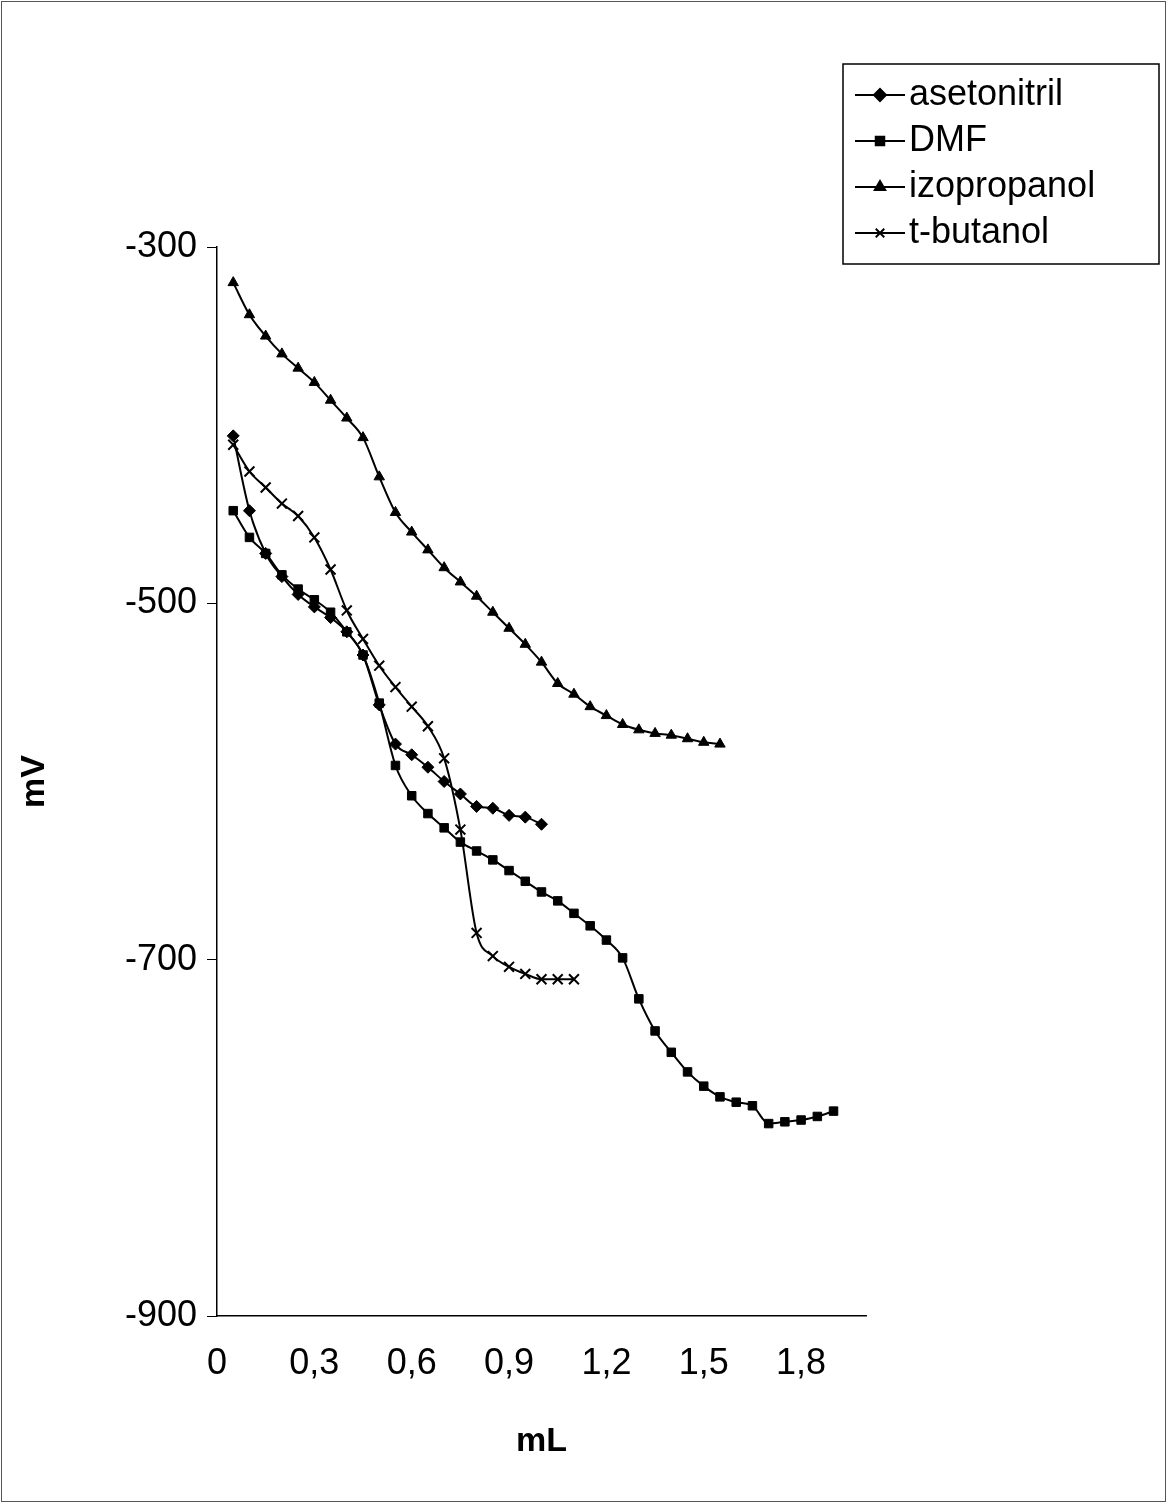 The width and height of the screenshot is (1167, 1503). Describe the element at coordinates (801, 1361) in the screenshot. I see `x-tick-label: 1,8` at that location.